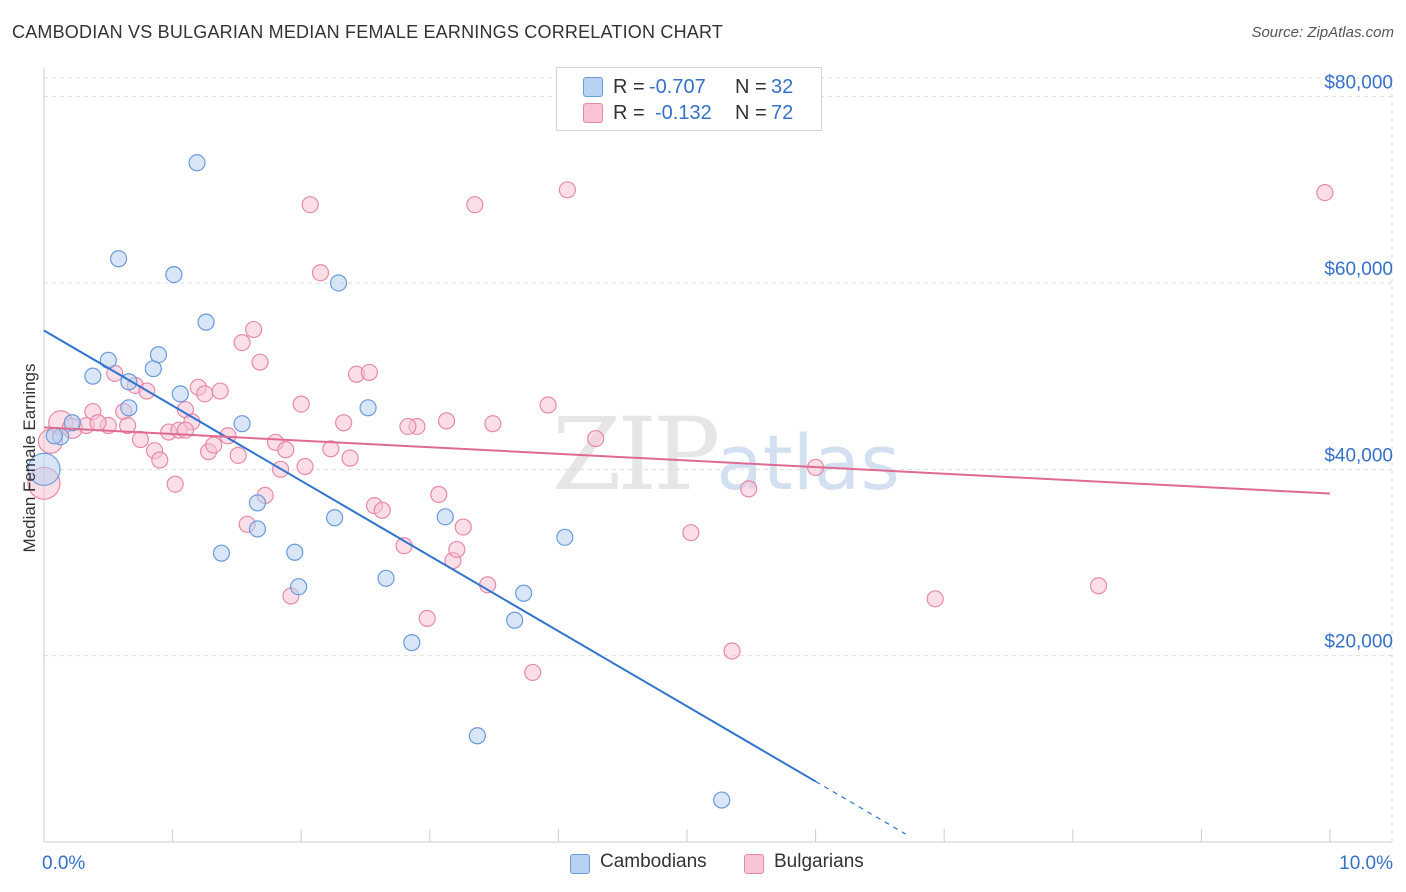  Describe the element at coordinates (580, 864) in the screenshot. I see `cambodians-legend-swatch` at that location.